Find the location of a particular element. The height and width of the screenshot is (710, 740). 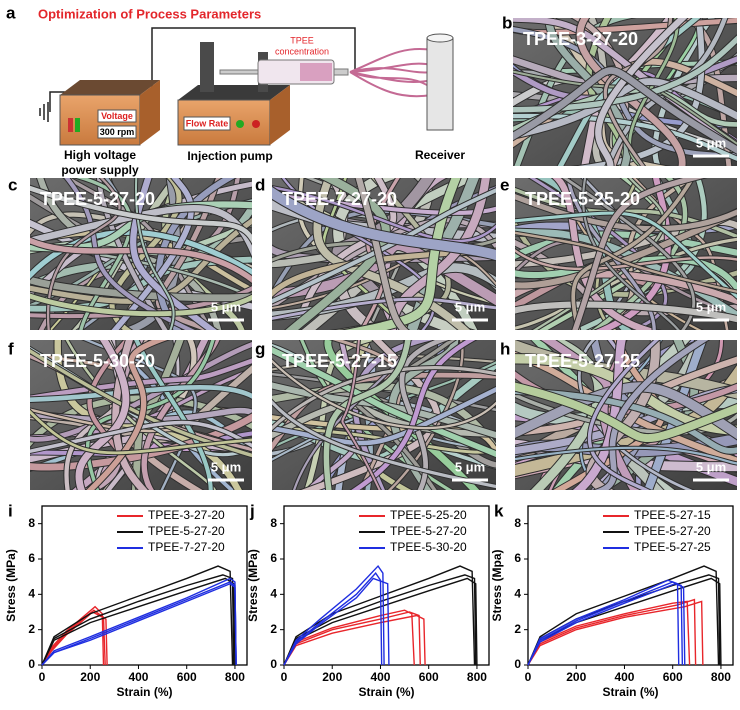

wire is located at coordinates (253, 58).